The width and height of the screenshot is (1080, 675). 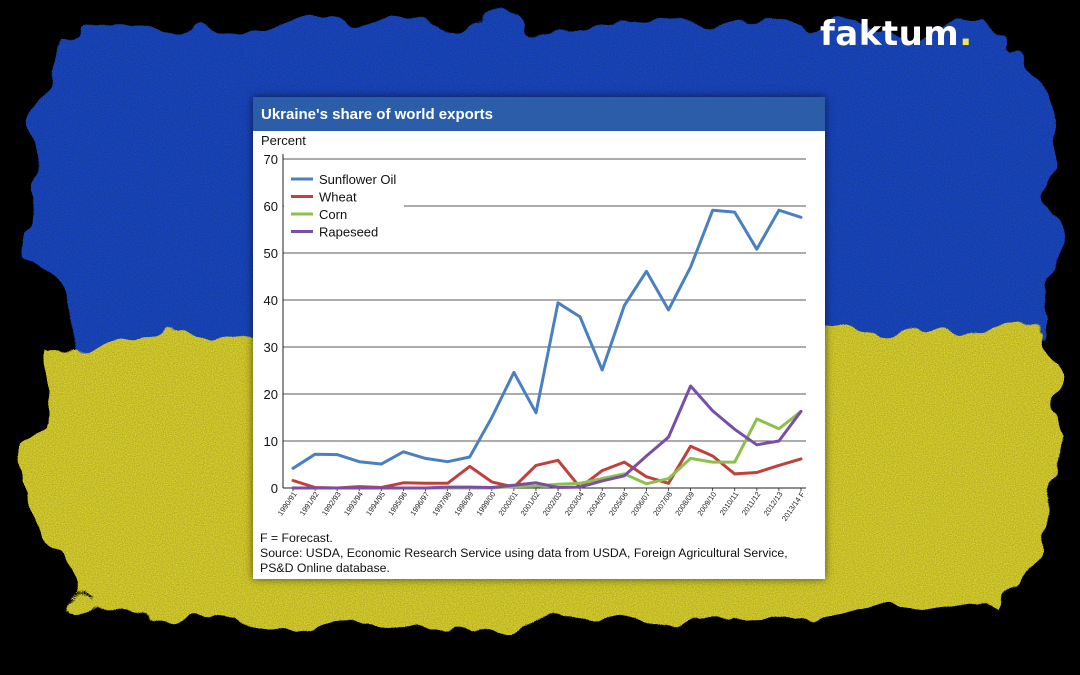 I want to click on x-tick-label-5: 1995/96, so click(x=397, y=503).